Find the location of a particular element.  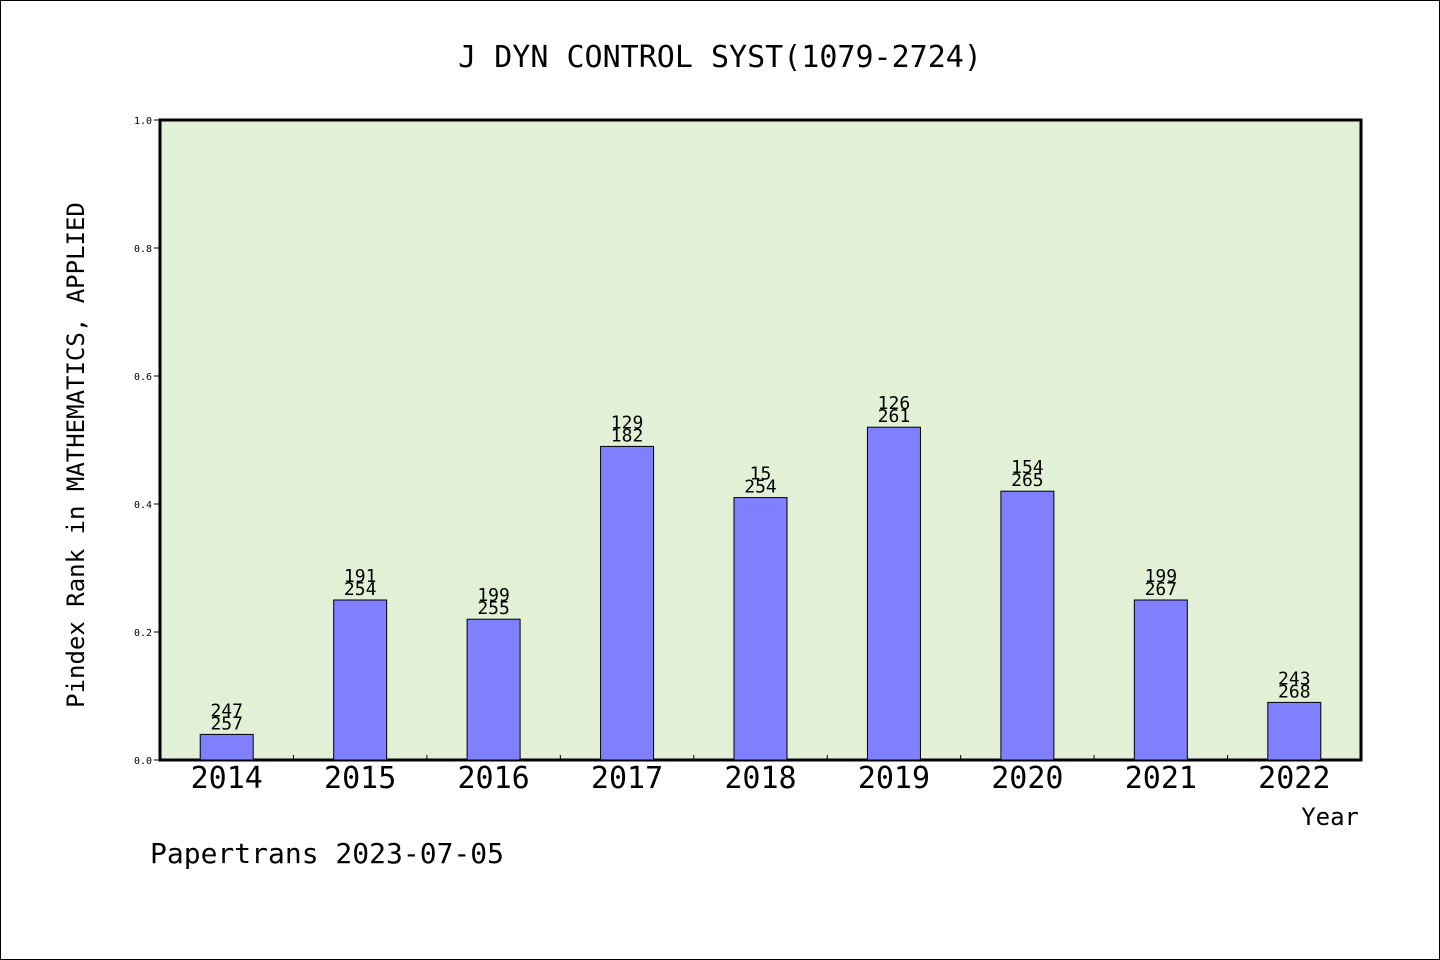

bar-total-label: 261 is located at coordinates (894, 416).